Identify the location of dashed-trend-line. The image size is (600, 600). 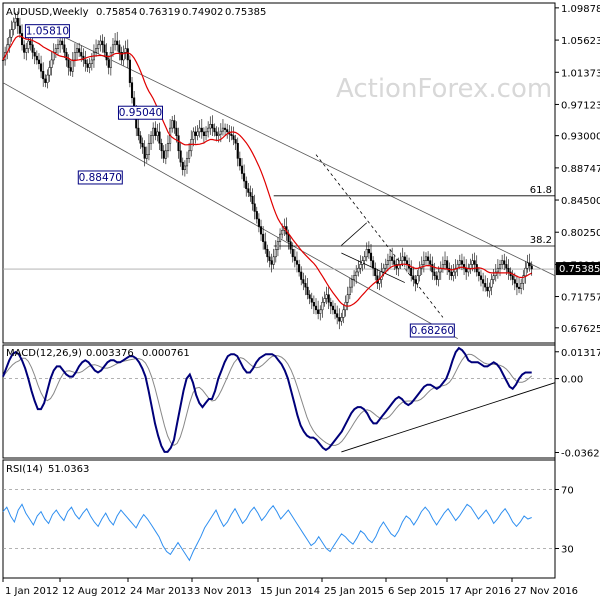
(379, 236).